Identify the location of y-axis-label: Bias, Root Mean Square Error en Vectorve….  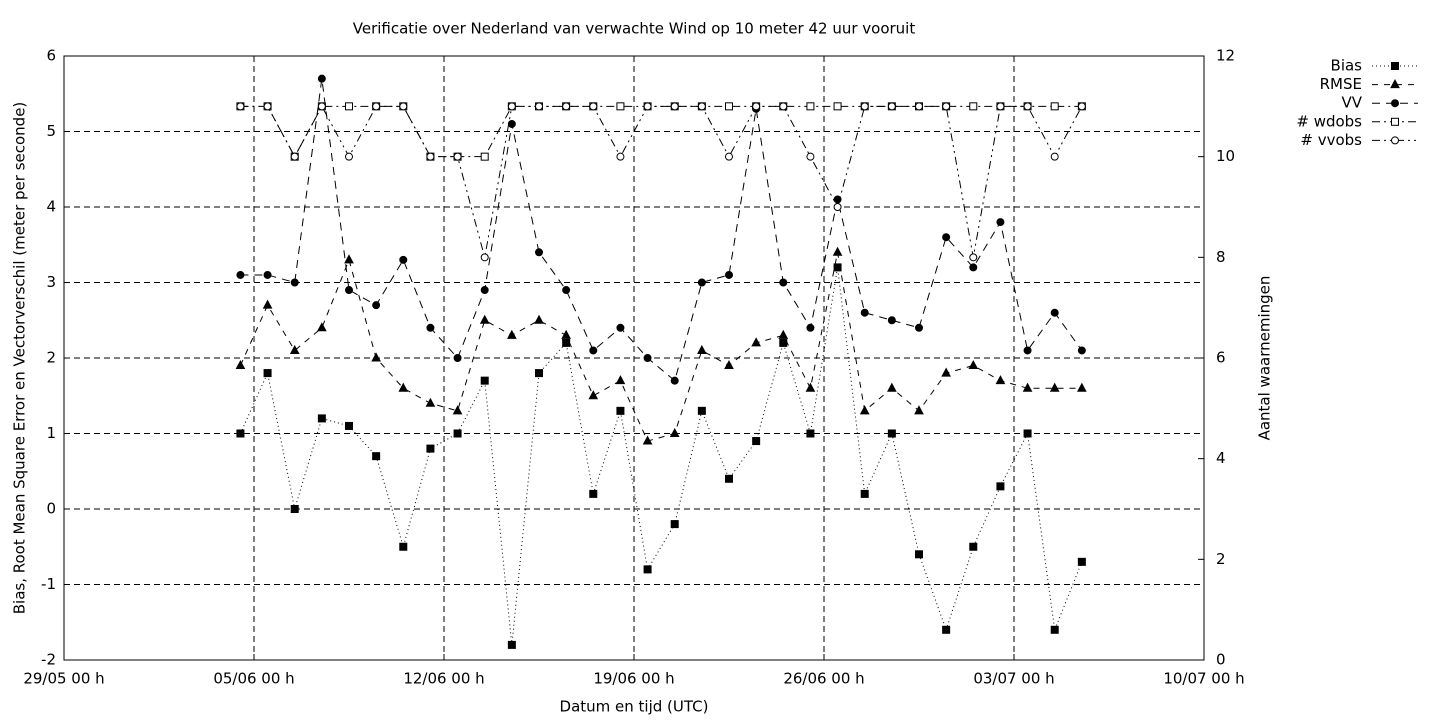
(20, 358).